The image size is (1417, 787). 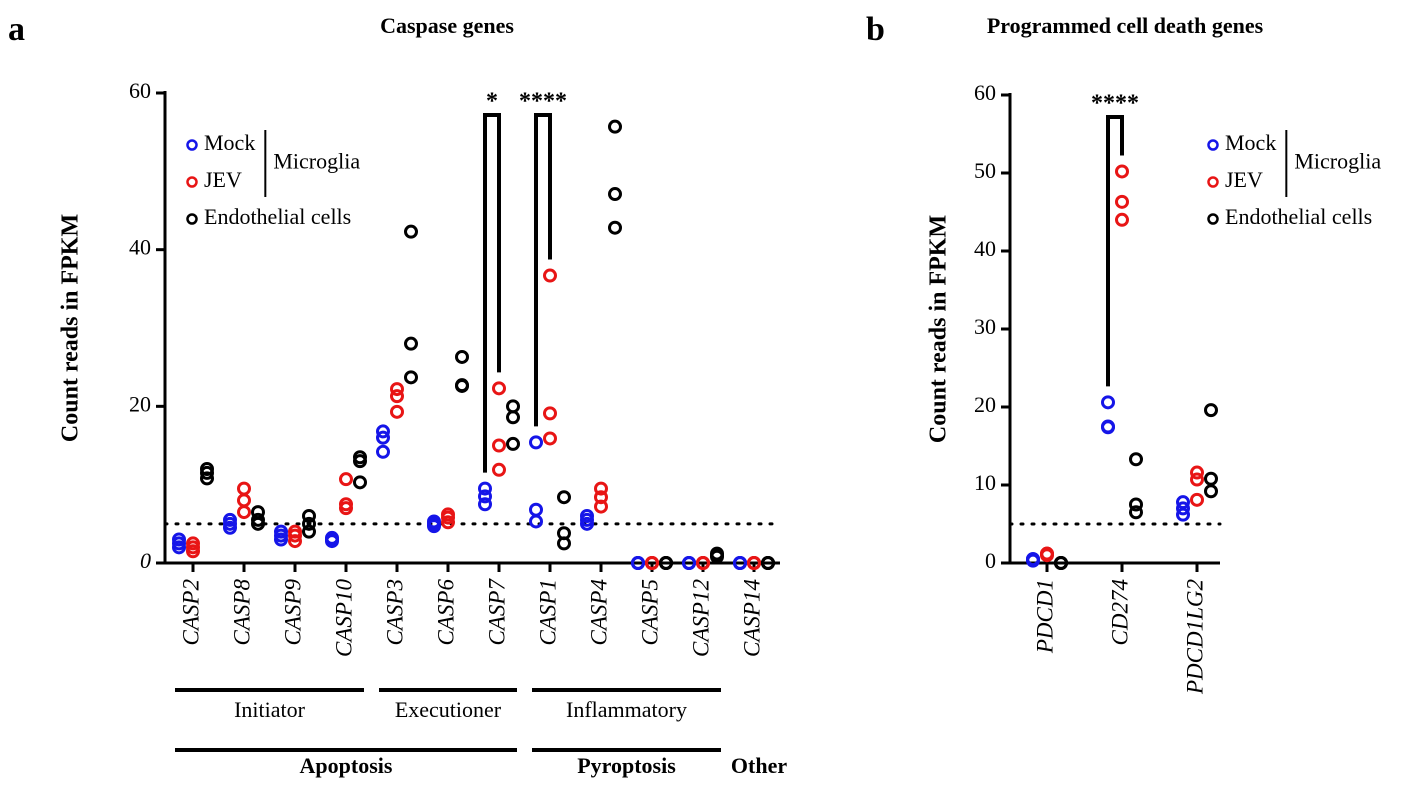 What do you see at coordinates (223, 179) in the screenshot?
I see `legend-label: JEV` at bounding box center [223, 179].